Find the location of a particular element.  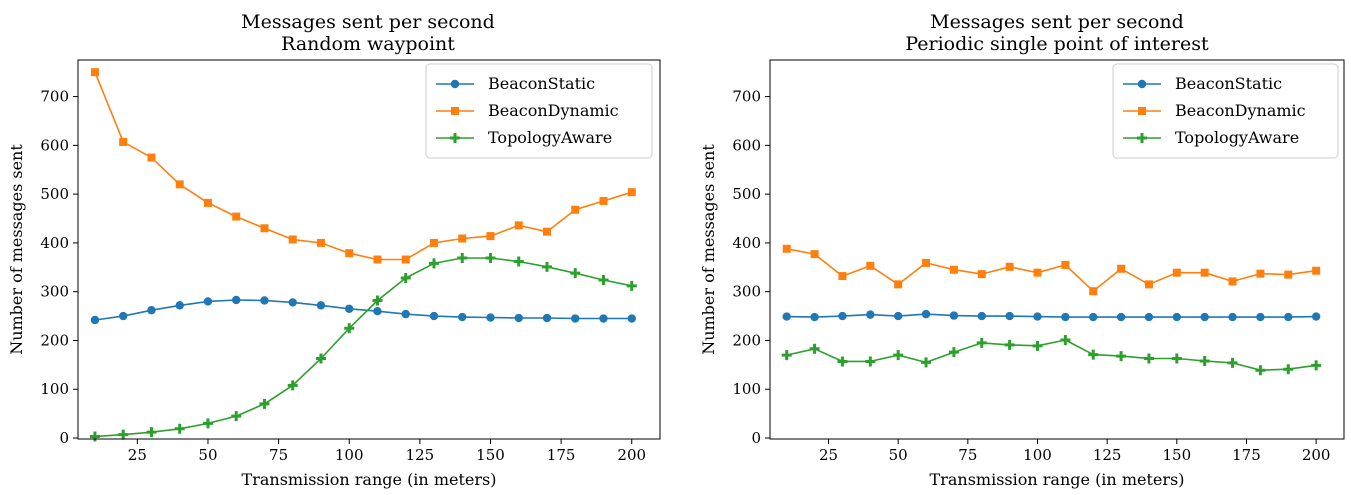

series-TopologyAware is located at coordinates (1051, 355).